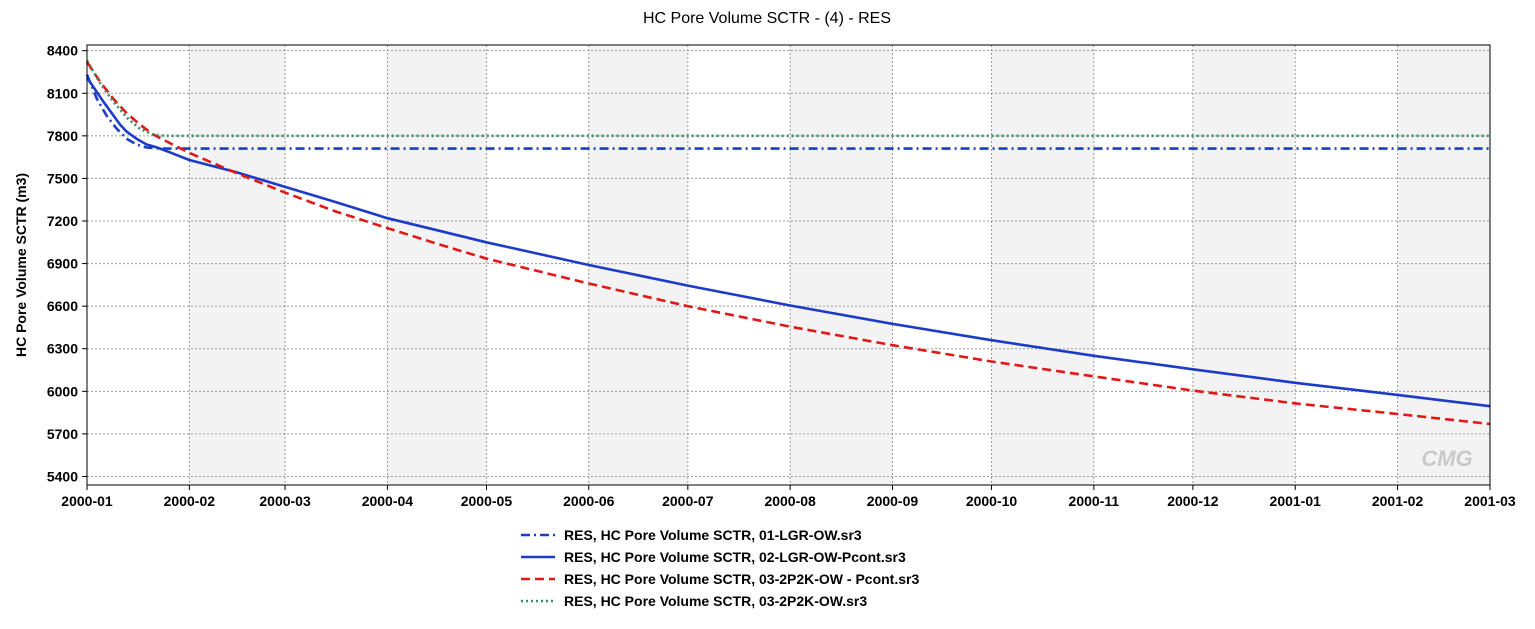  Describe the element at coordinates (713, 535) in the screenshot. I see `legend-label-1: RES, HC Pore Volume SCTR, 01-LGR-OW.sr3` at that location.